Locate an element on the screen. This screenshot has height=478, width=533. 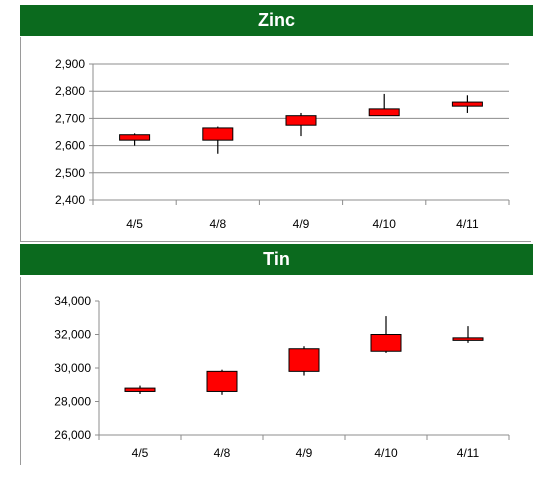
y-tick-label: 34,000 is located at coordinates (72, 301).